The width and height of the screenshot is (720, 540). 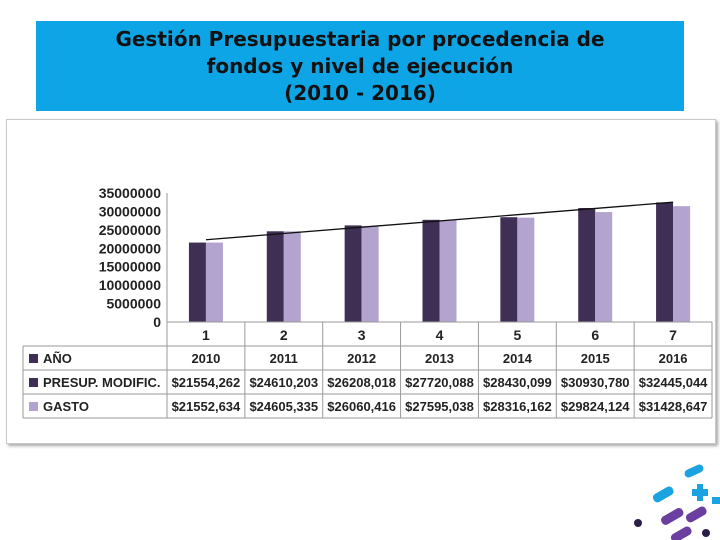 I want to click on y-tick-label: 10000000, so click(x=130, y=285).